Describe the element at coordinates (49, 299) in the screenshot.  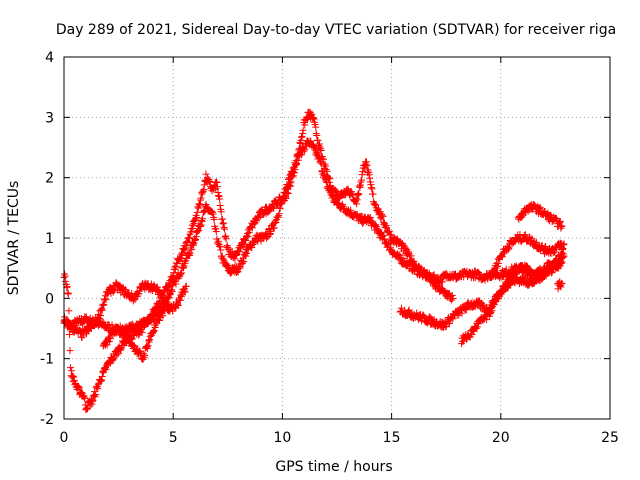
I see `y-tick-label: 0` at that location.